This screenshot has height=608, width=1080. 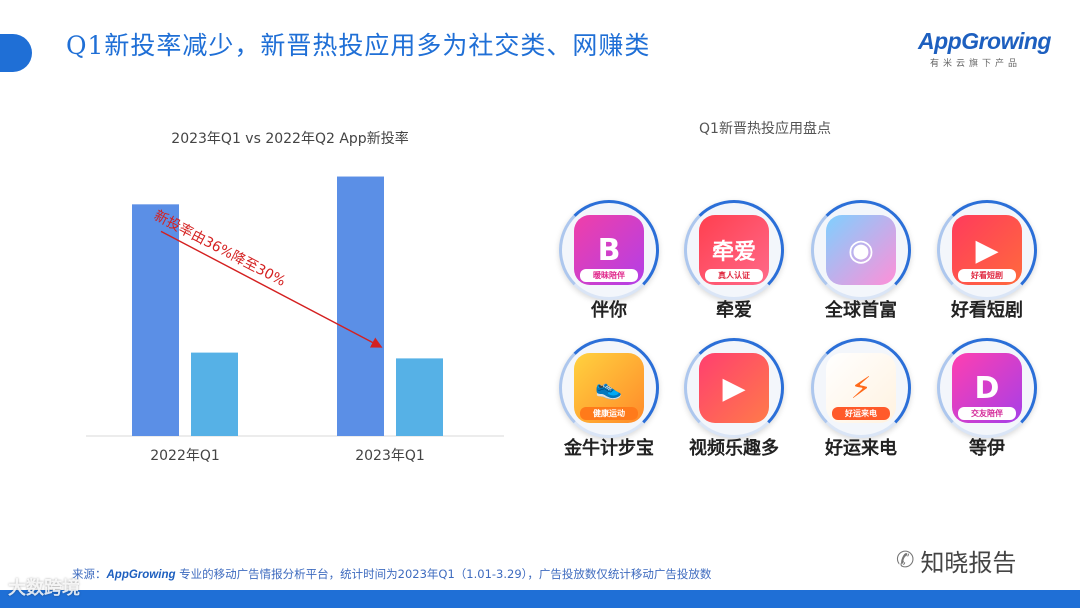 I want to click on app-icon-ring: ◉, so click(x=861, y=250).